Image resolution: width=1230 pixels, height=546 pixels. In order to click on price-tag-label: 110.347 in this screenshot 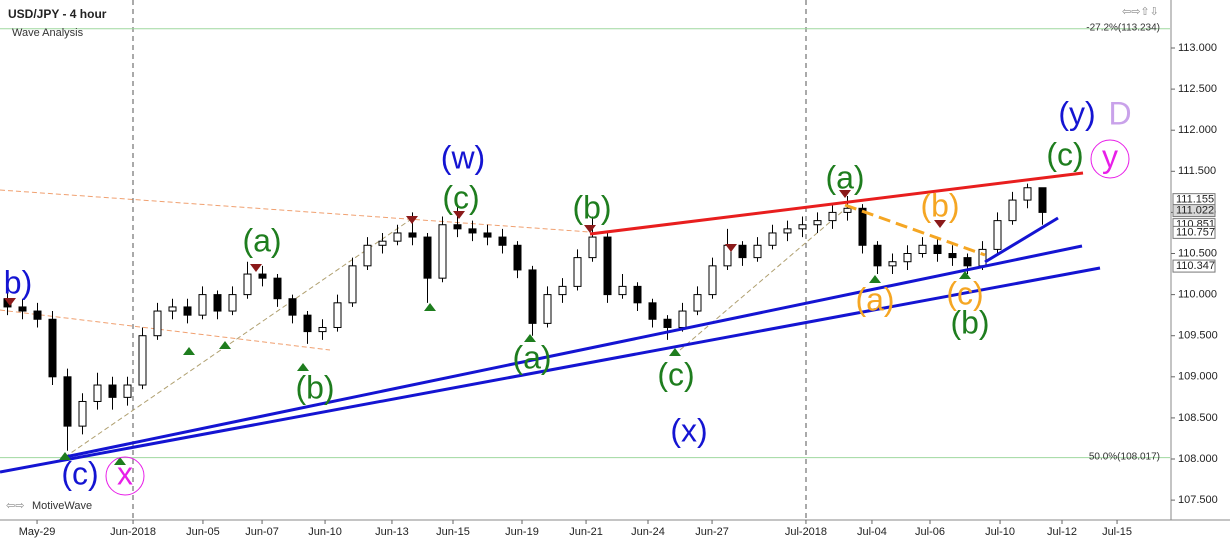, I will do `click(1195, 266)`.